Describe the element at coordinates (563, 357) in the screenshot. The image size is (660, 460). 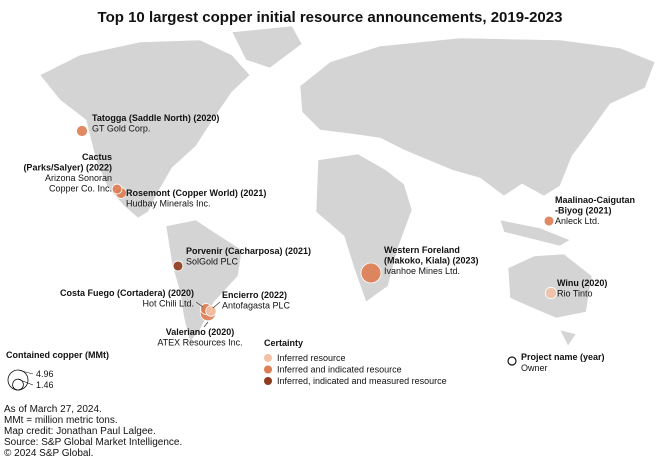
I see `key-name: Project name (year)` at that location.